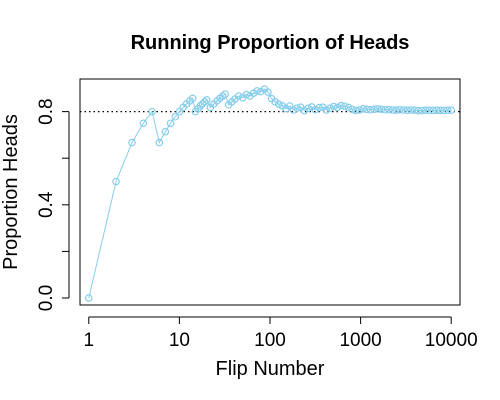 The image size is (500, 400). What do you see at coordinates (451, 340) in the screenshot?
I see `x-tick-label: 10000` at bounding box center [451, 340].